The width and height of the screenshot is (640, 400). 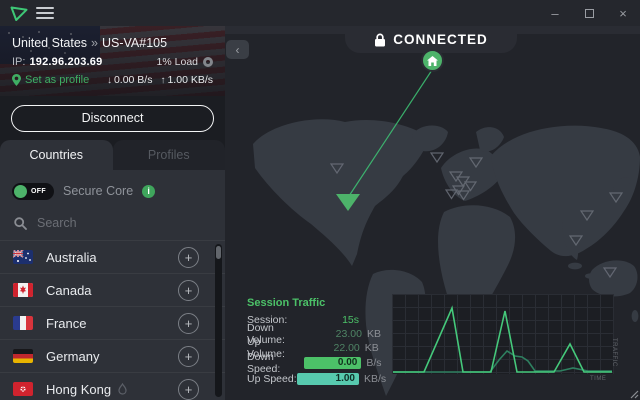 I want to click on search-icon, so click(x=20, y=223).